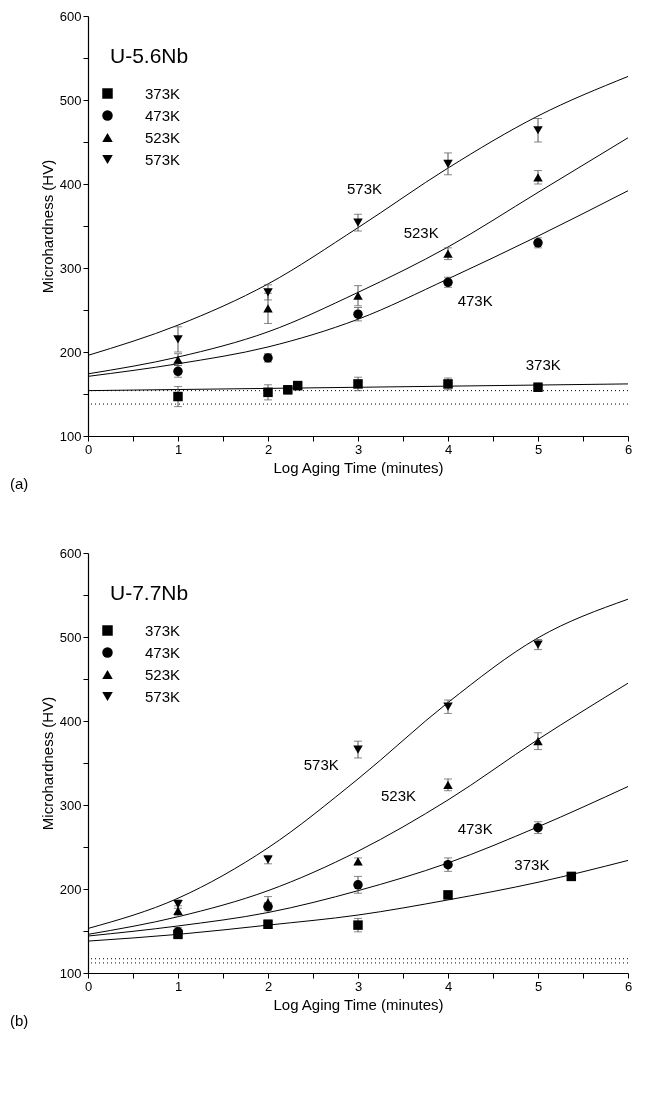 The image size is (652, 1105). Describe the element at coordinates (149, 592) in the screenshot. I see `text: U-7.7Nb` at that location.